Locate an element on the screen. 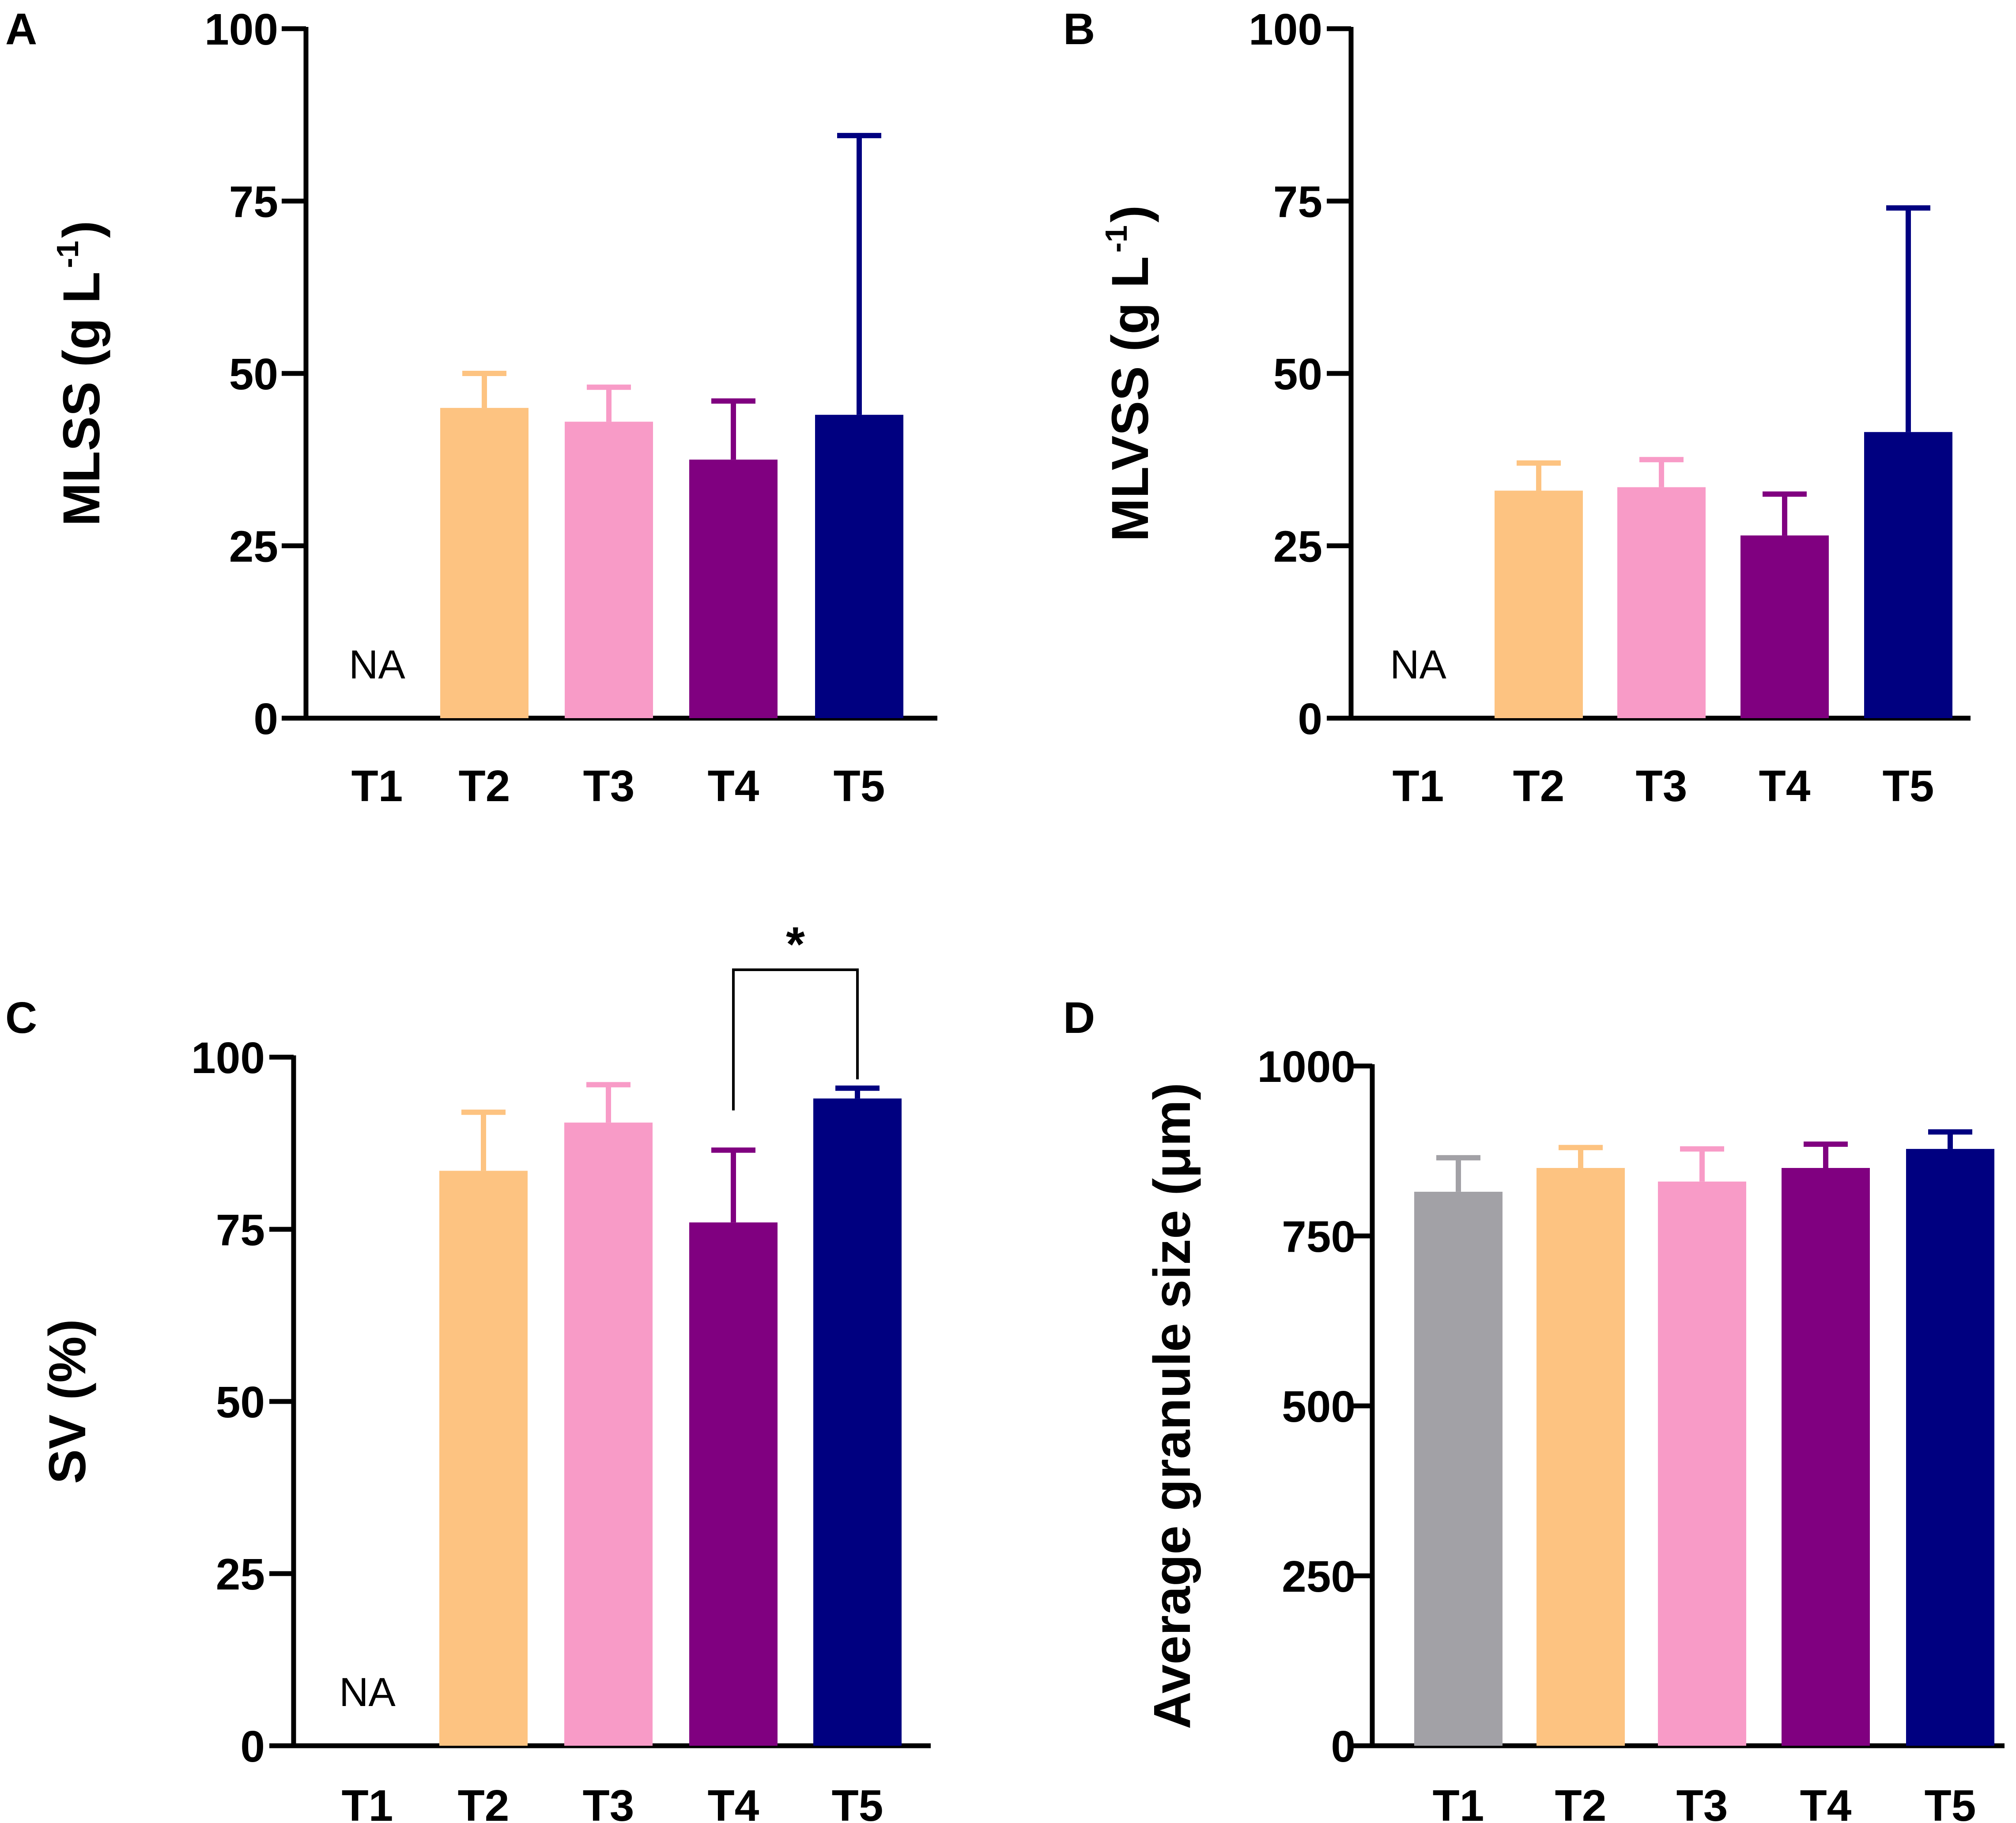  panel-a-bar-t5 is located at coordinates (859, 566).